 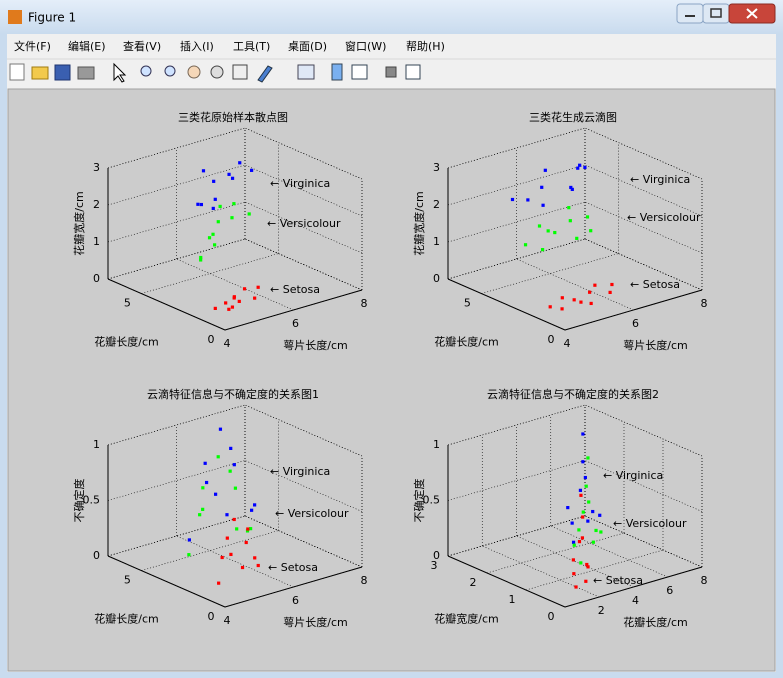 What do you see at coordinates (307, 46) in the screenshot?
I see `menu-item: 桌面(D)` at bounding box center [307, 46].